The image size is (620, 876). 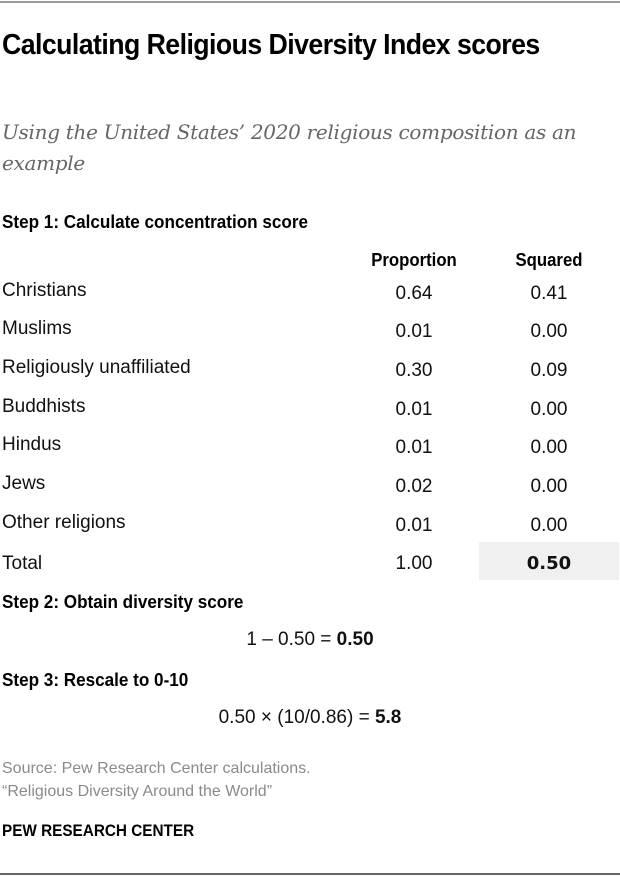 What do you see at coordinates (310, 491) in the screenshot?
I see `table-row: Jews 0.02 0.00` at bounding box center [310, 491].